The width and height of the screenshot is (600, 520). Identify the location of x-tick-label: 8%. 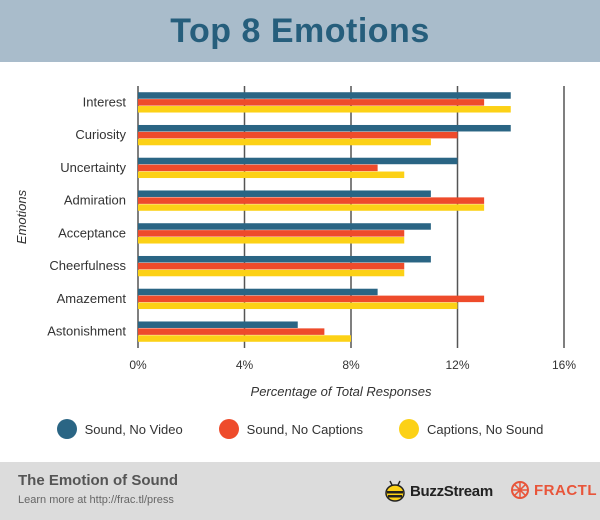
(351, 365).